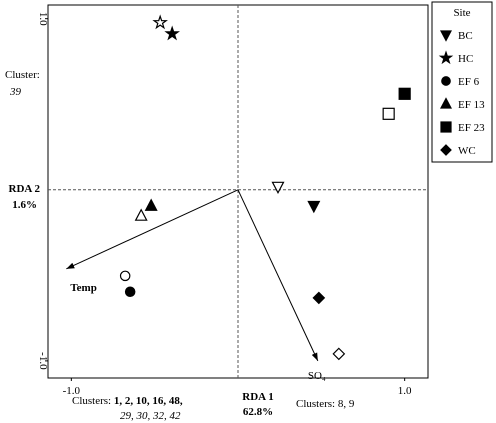 This screenshot has height=423, width=496. I want to click on x-axis-label: 62.8%, so click(258, 412).